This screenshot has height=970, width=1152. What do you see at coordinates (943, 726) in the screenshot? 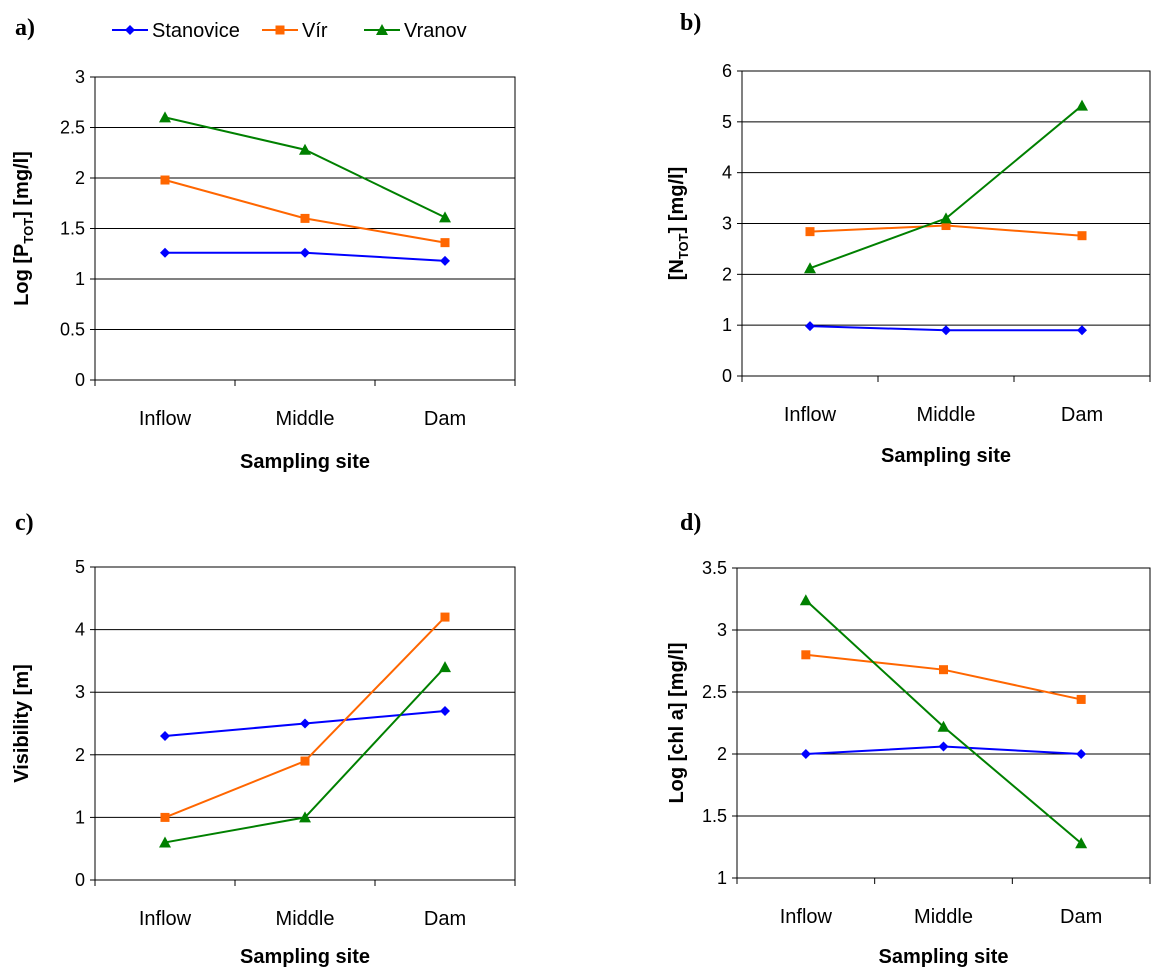
I see `panel-d-point-vranov-middle` at bounding box center [943, 726].